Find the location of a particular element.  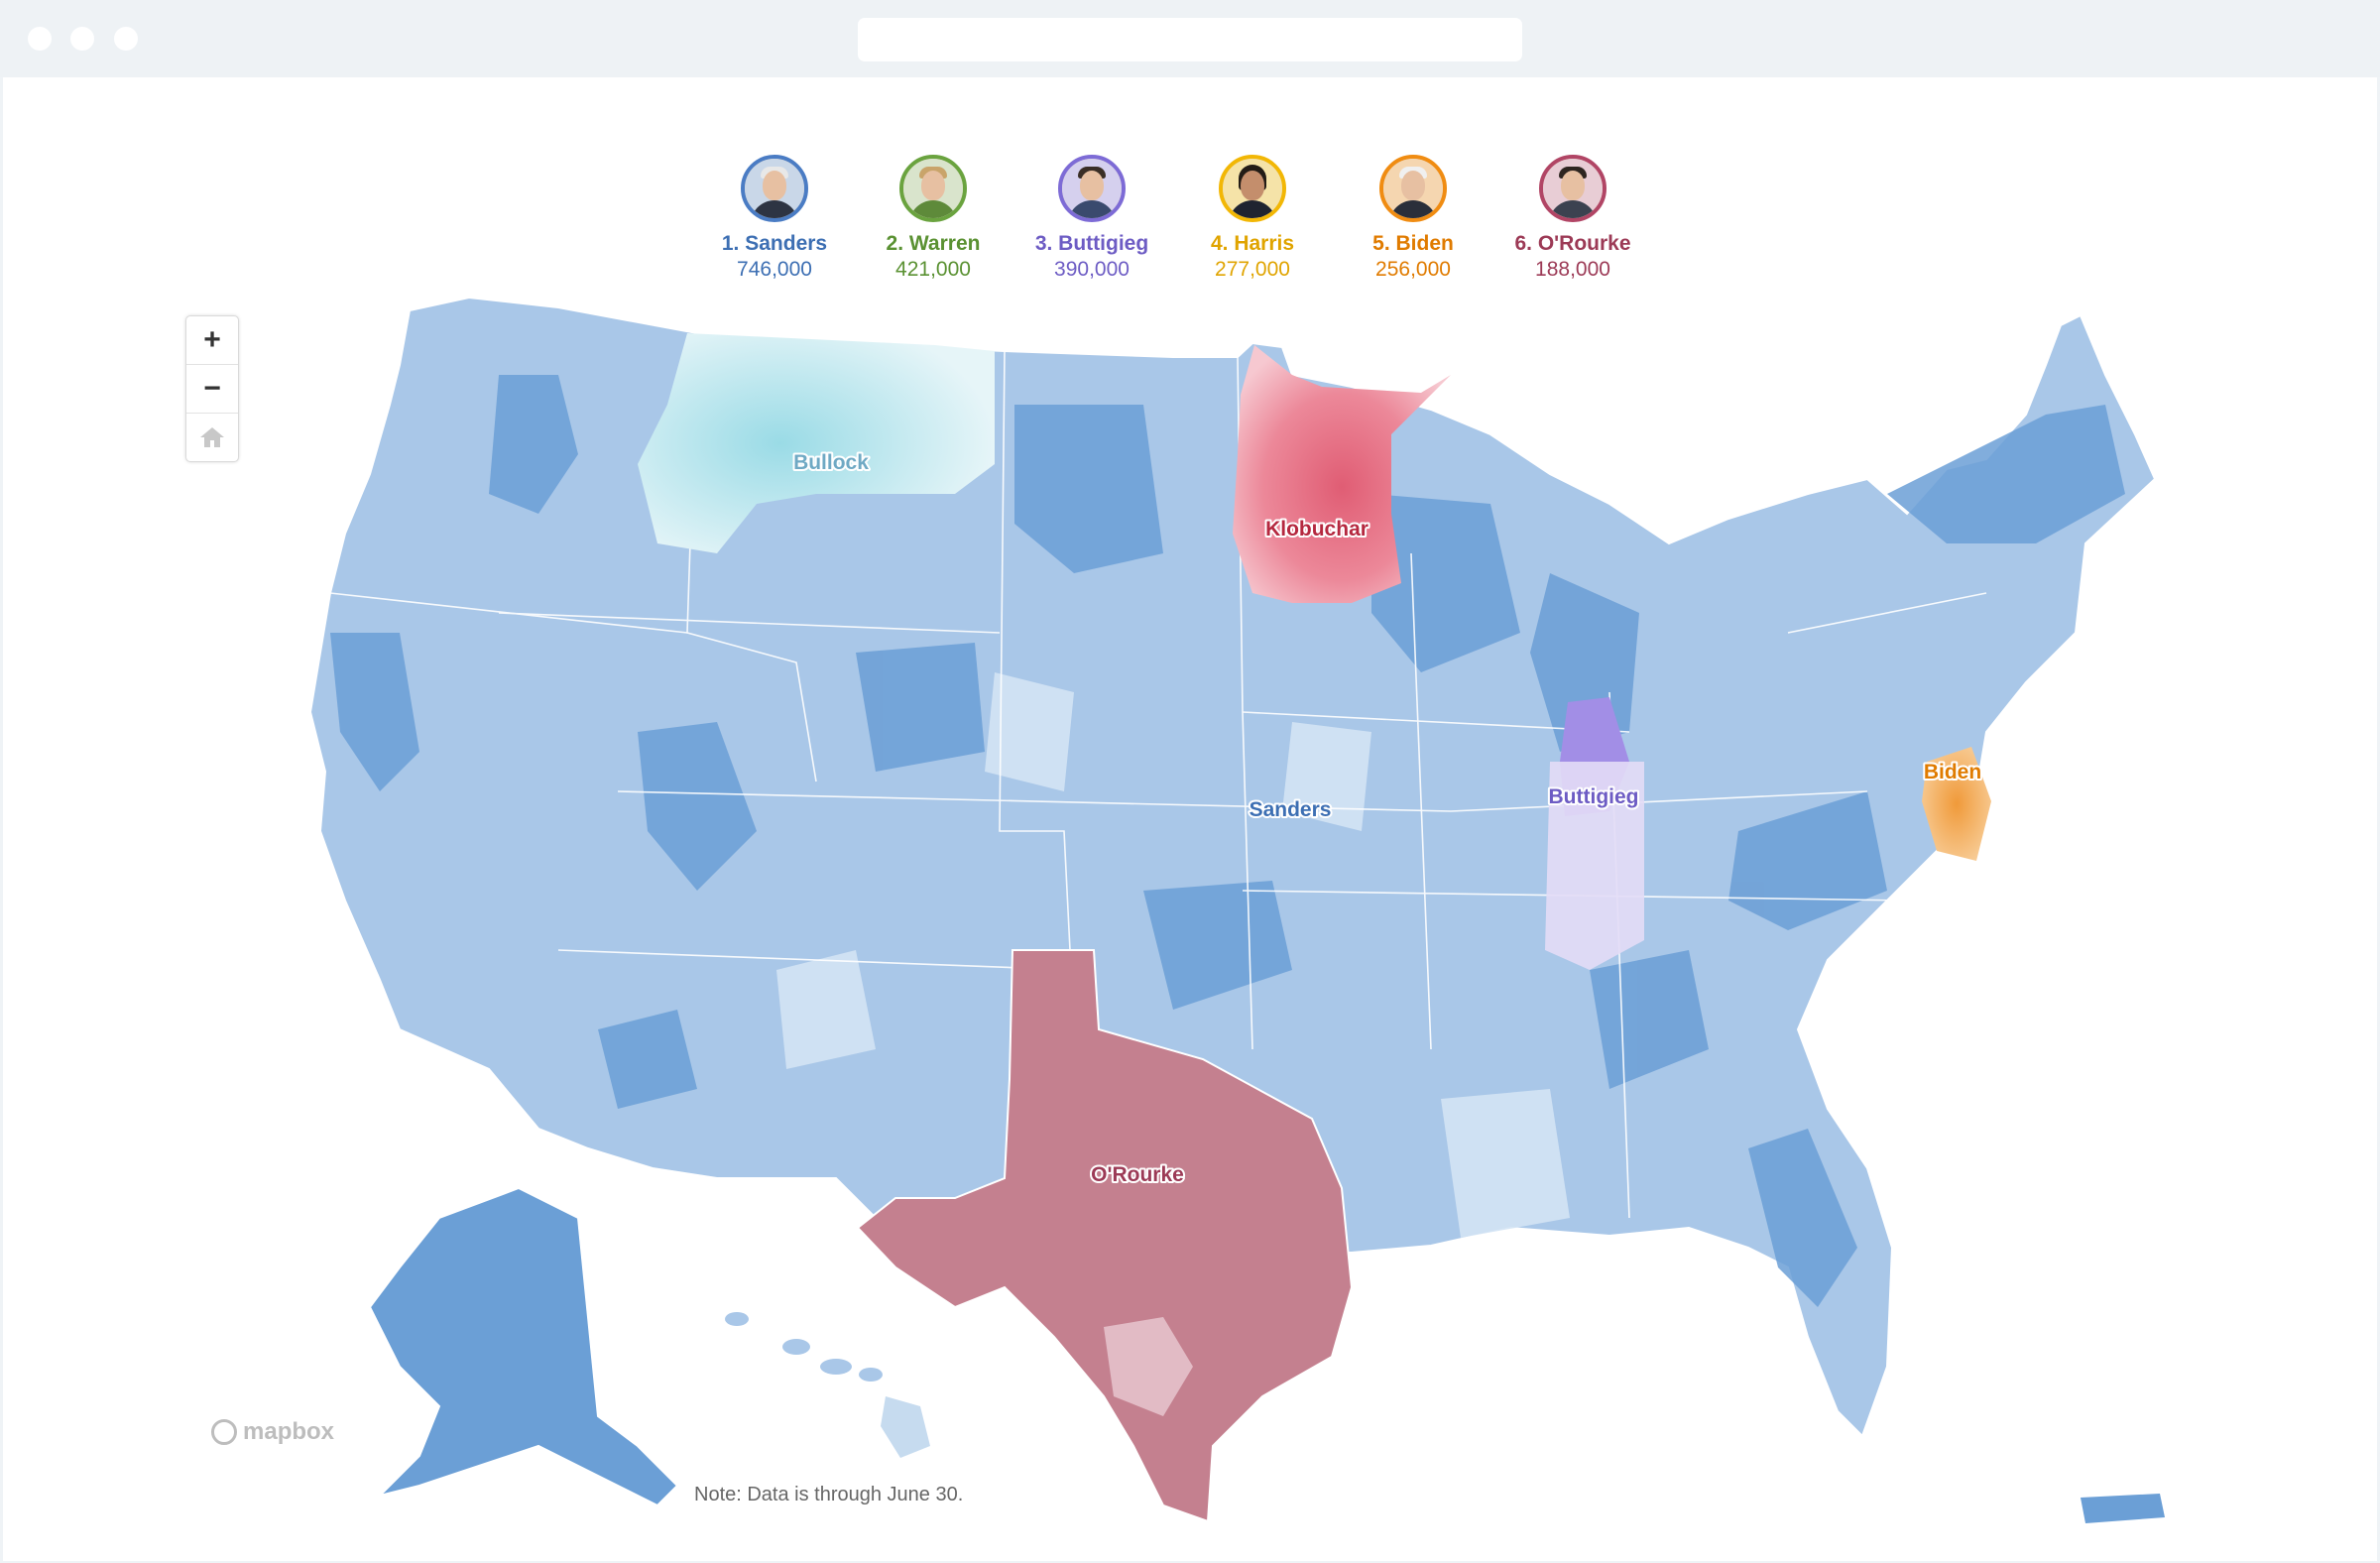

candidate-harris: 4. Harris 277,000 is located at coordinates (1252, 218).